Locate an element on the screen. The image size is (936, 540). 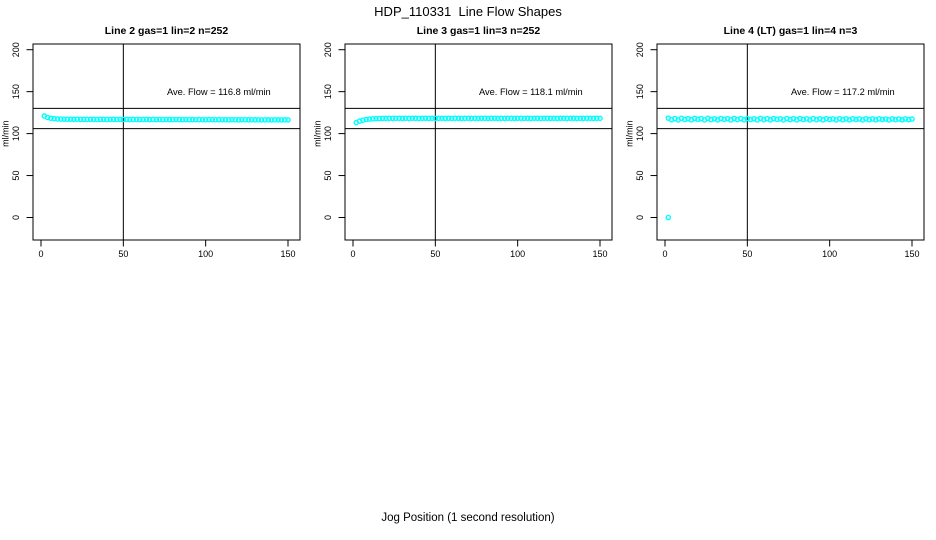
y-tick-label: 150 is located at coordinates (640, 91).